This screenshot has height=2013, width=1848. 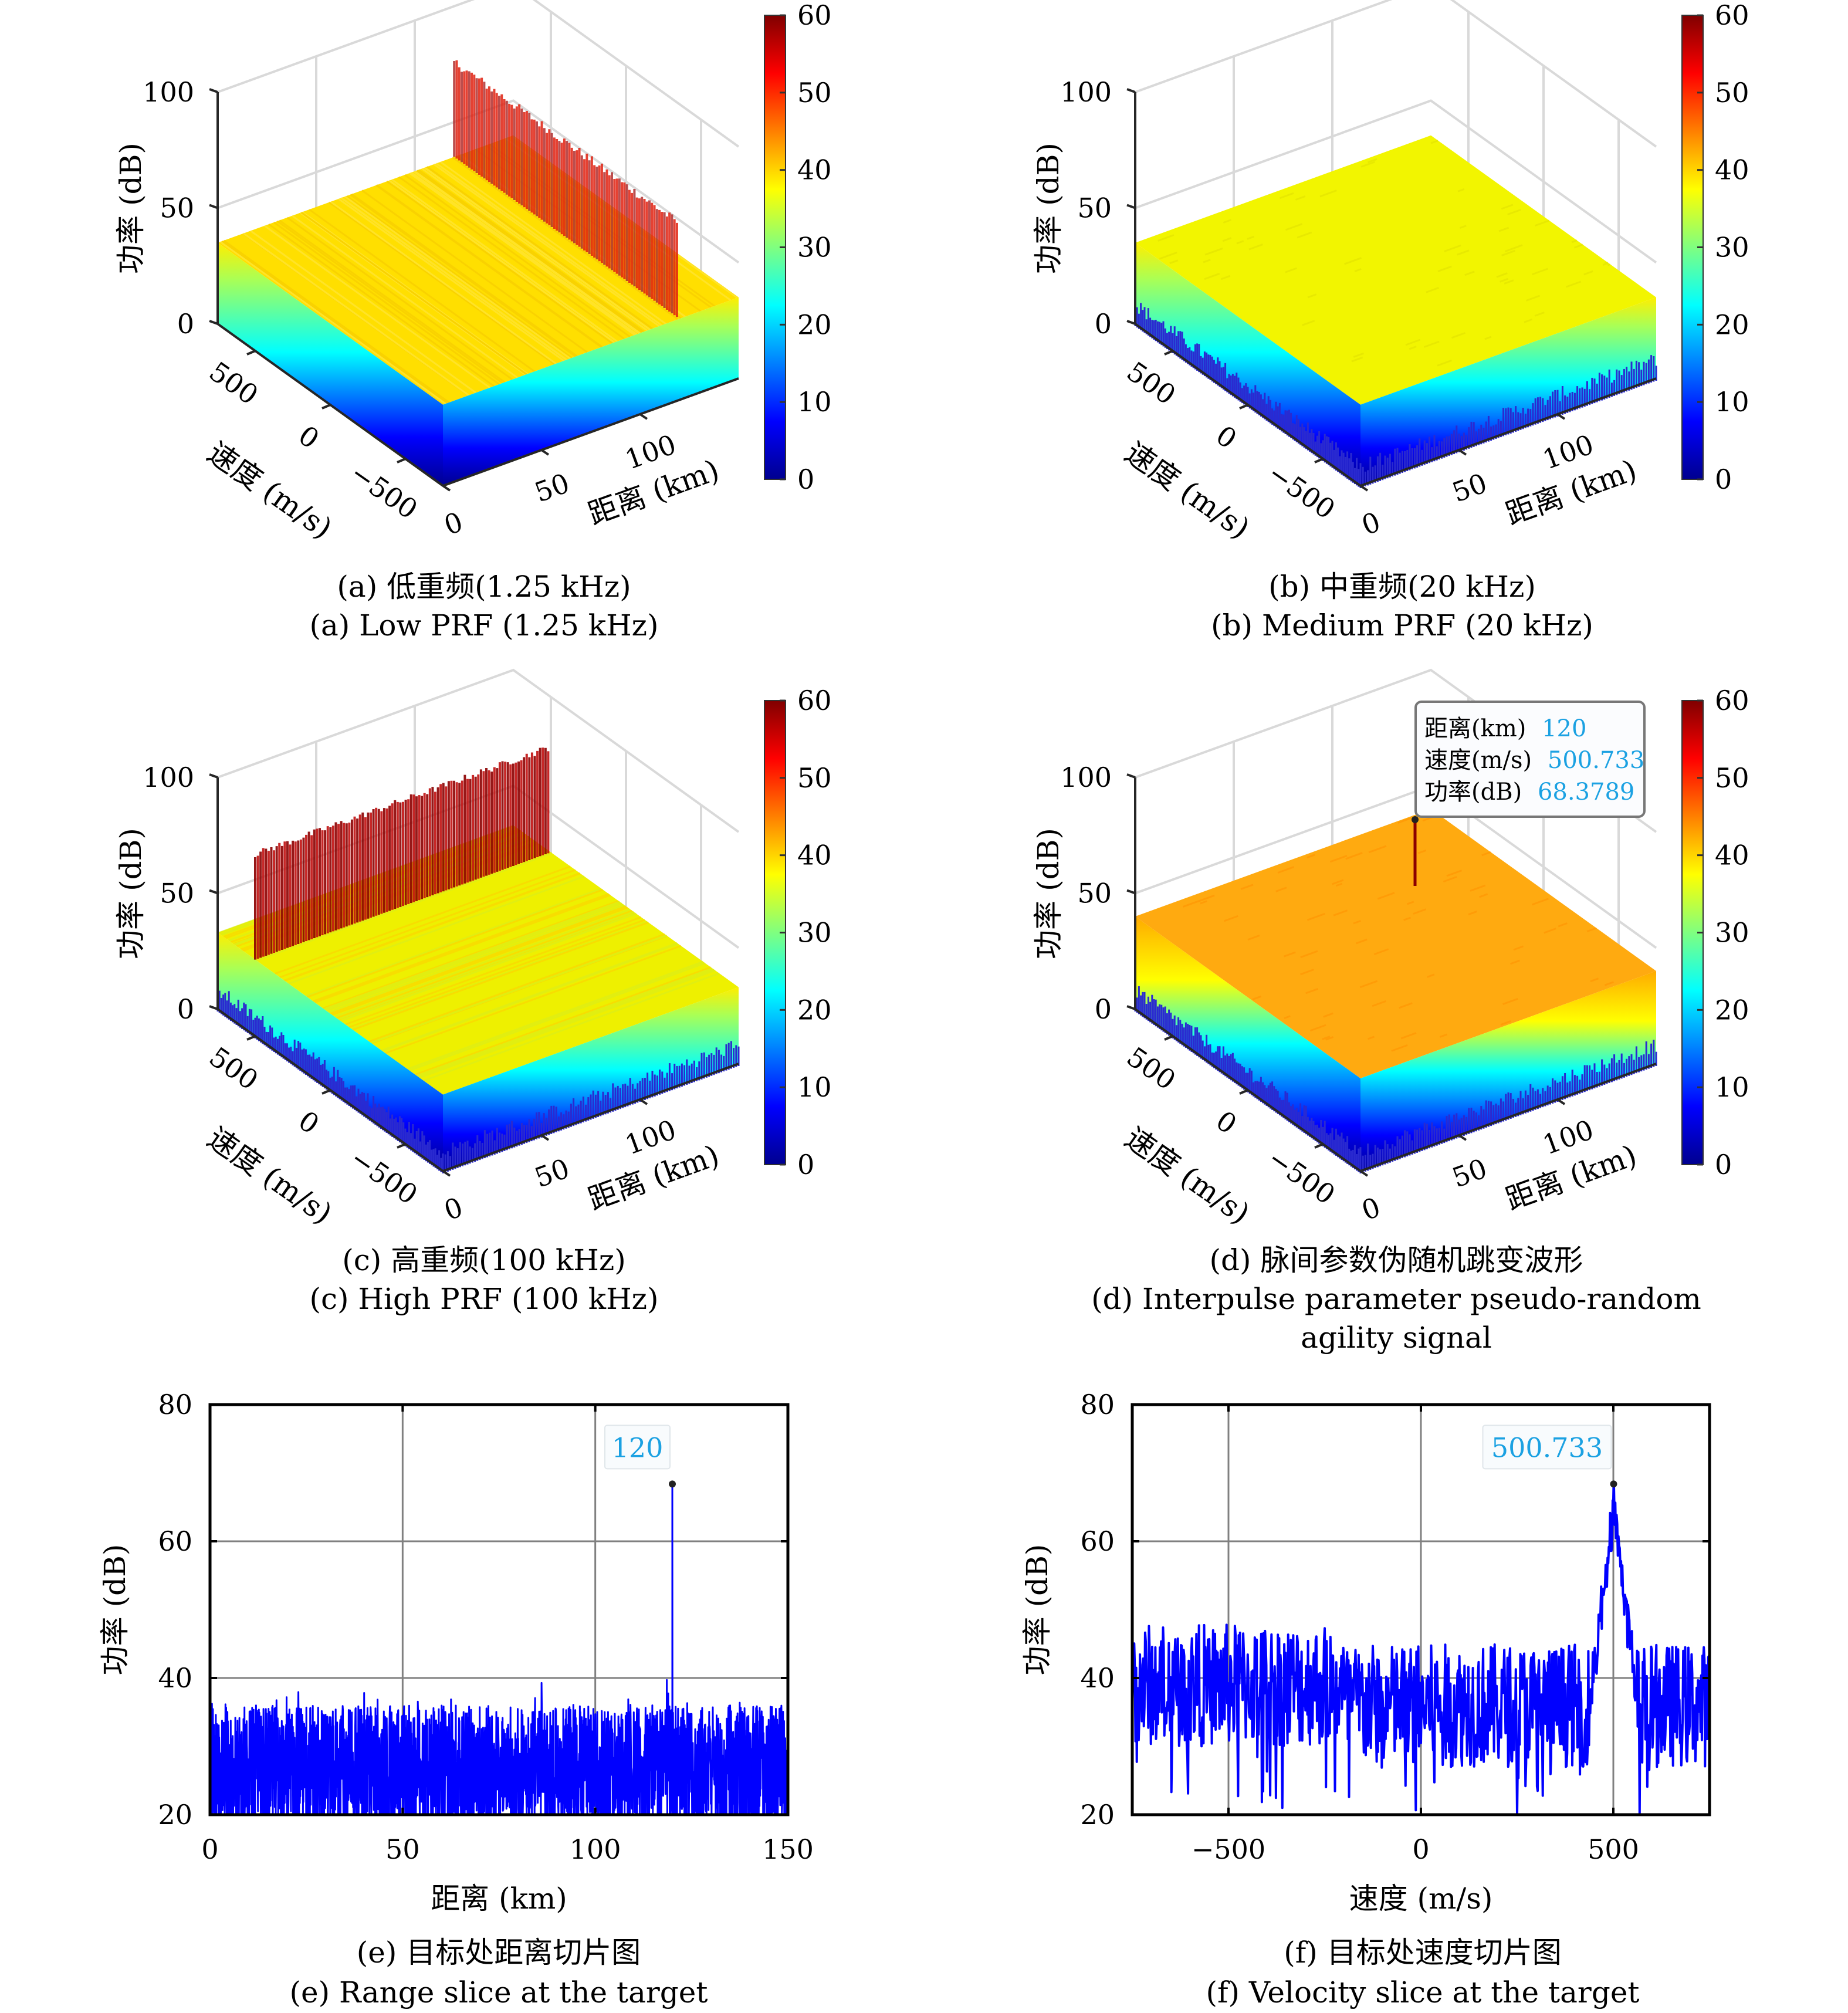 What do you see at coordinates (499, 1992) in the screenshot?
I see `caption-e-en: (e) Range slice at the target` at bounding box center [499, 1992].